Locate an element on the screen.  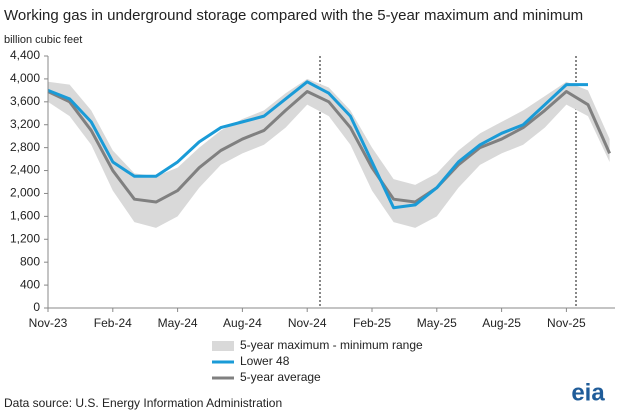
y-tick-label: 0 is located at coordinates (36, 307).